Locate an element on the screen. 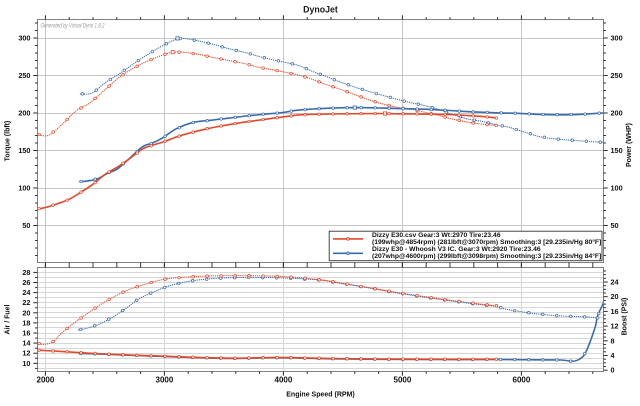  svg-text: 18 is located at coordinates (26, 322).